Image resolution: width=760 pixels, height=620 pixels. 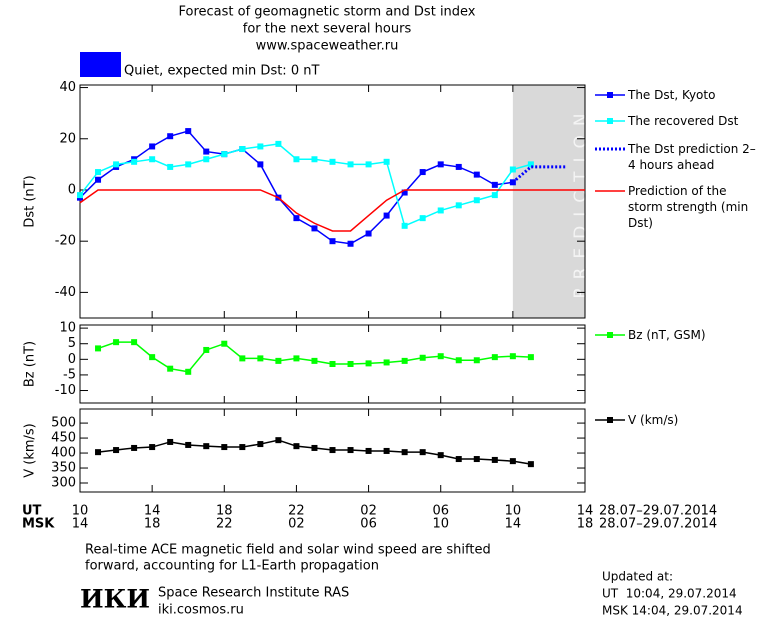 What do you see at coordinates (100, 64) in the screenshot?
I see `status-box` at bounding box center [100, 64].